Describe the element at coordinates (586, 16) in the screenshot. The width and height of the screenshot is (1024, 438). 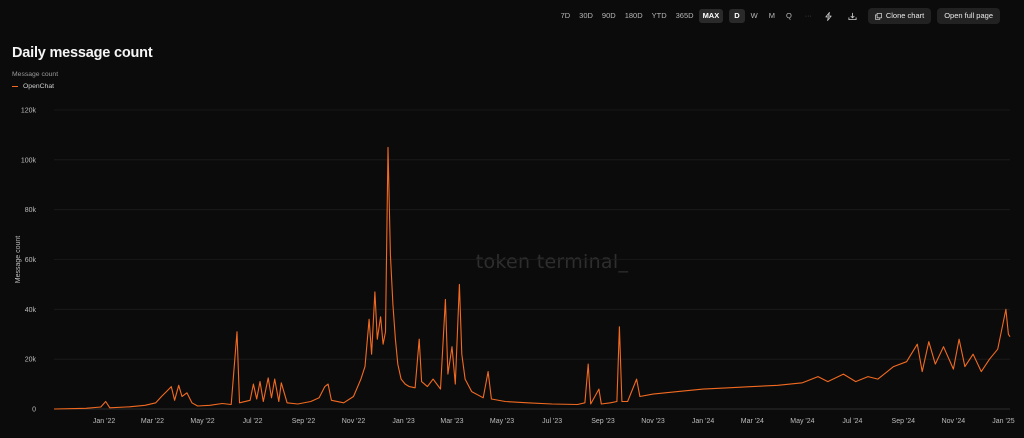
I see `range-30d-button: 30D` at that location.